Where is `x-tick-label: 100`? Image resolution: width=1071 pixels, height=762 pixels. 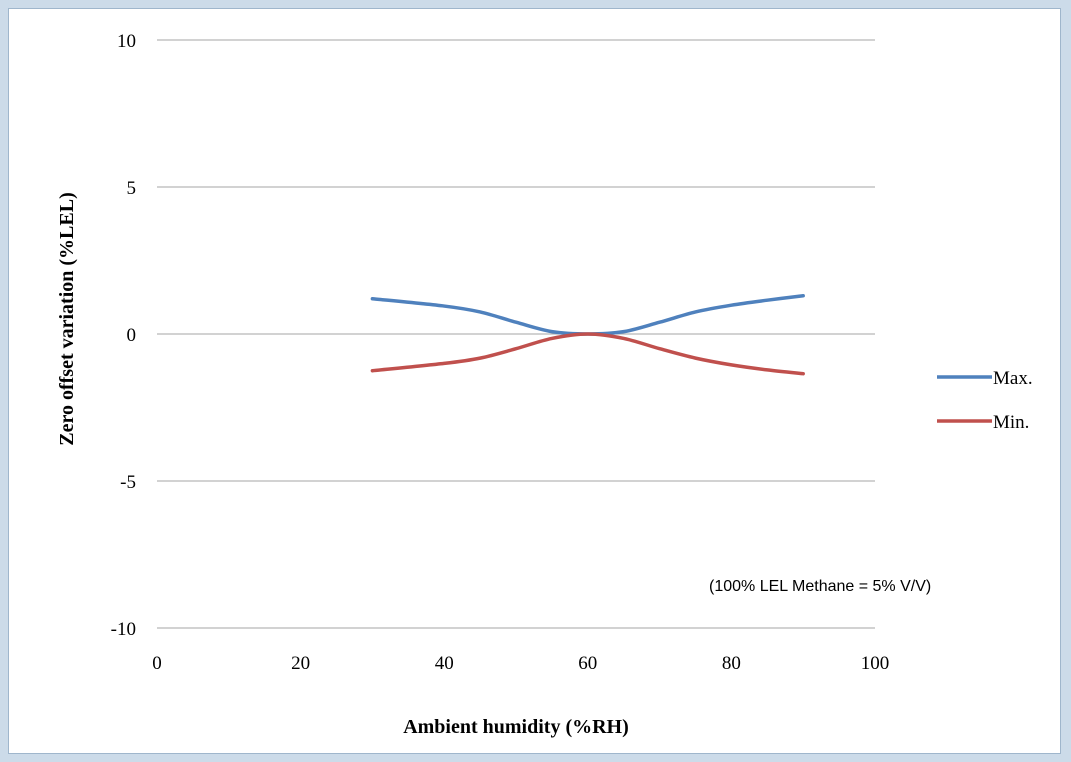
x-tick-label: 100 is located at coordinates (875, 663).